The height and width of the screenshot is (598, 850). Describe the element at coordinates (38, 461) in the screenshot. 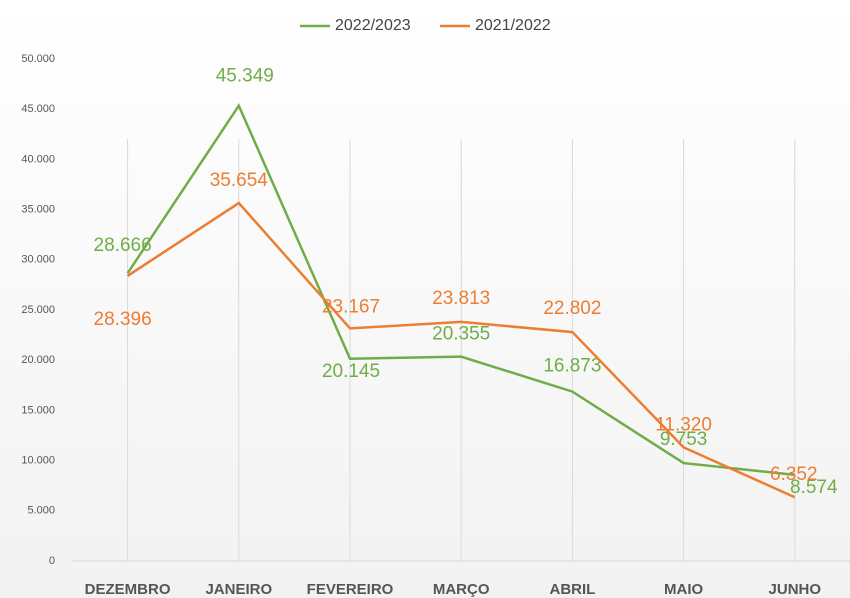

I see `y-tick-label: 10.000` at that location.